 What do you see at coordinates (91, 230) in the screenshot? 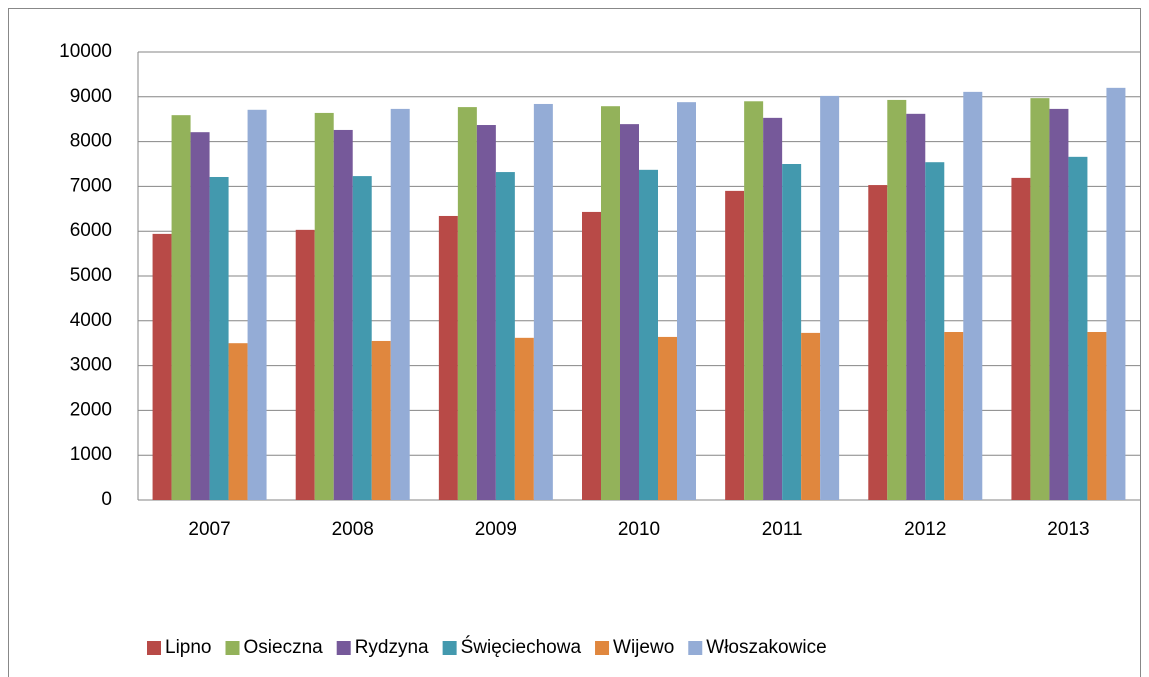
I see `y-tick-label: 6000` at bounding box center [91, 230].